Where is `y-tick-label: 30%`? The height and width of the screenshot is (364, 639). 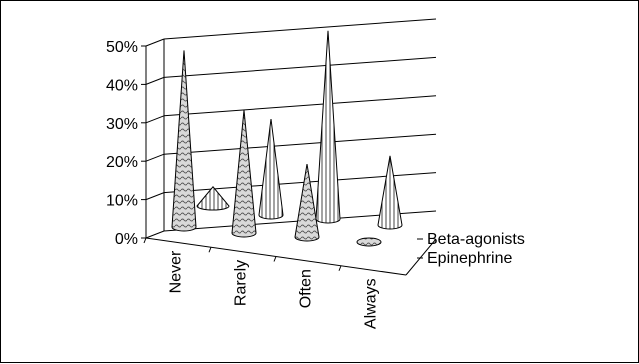 y-tick-label: 30% is located at coordinates (122, 124).